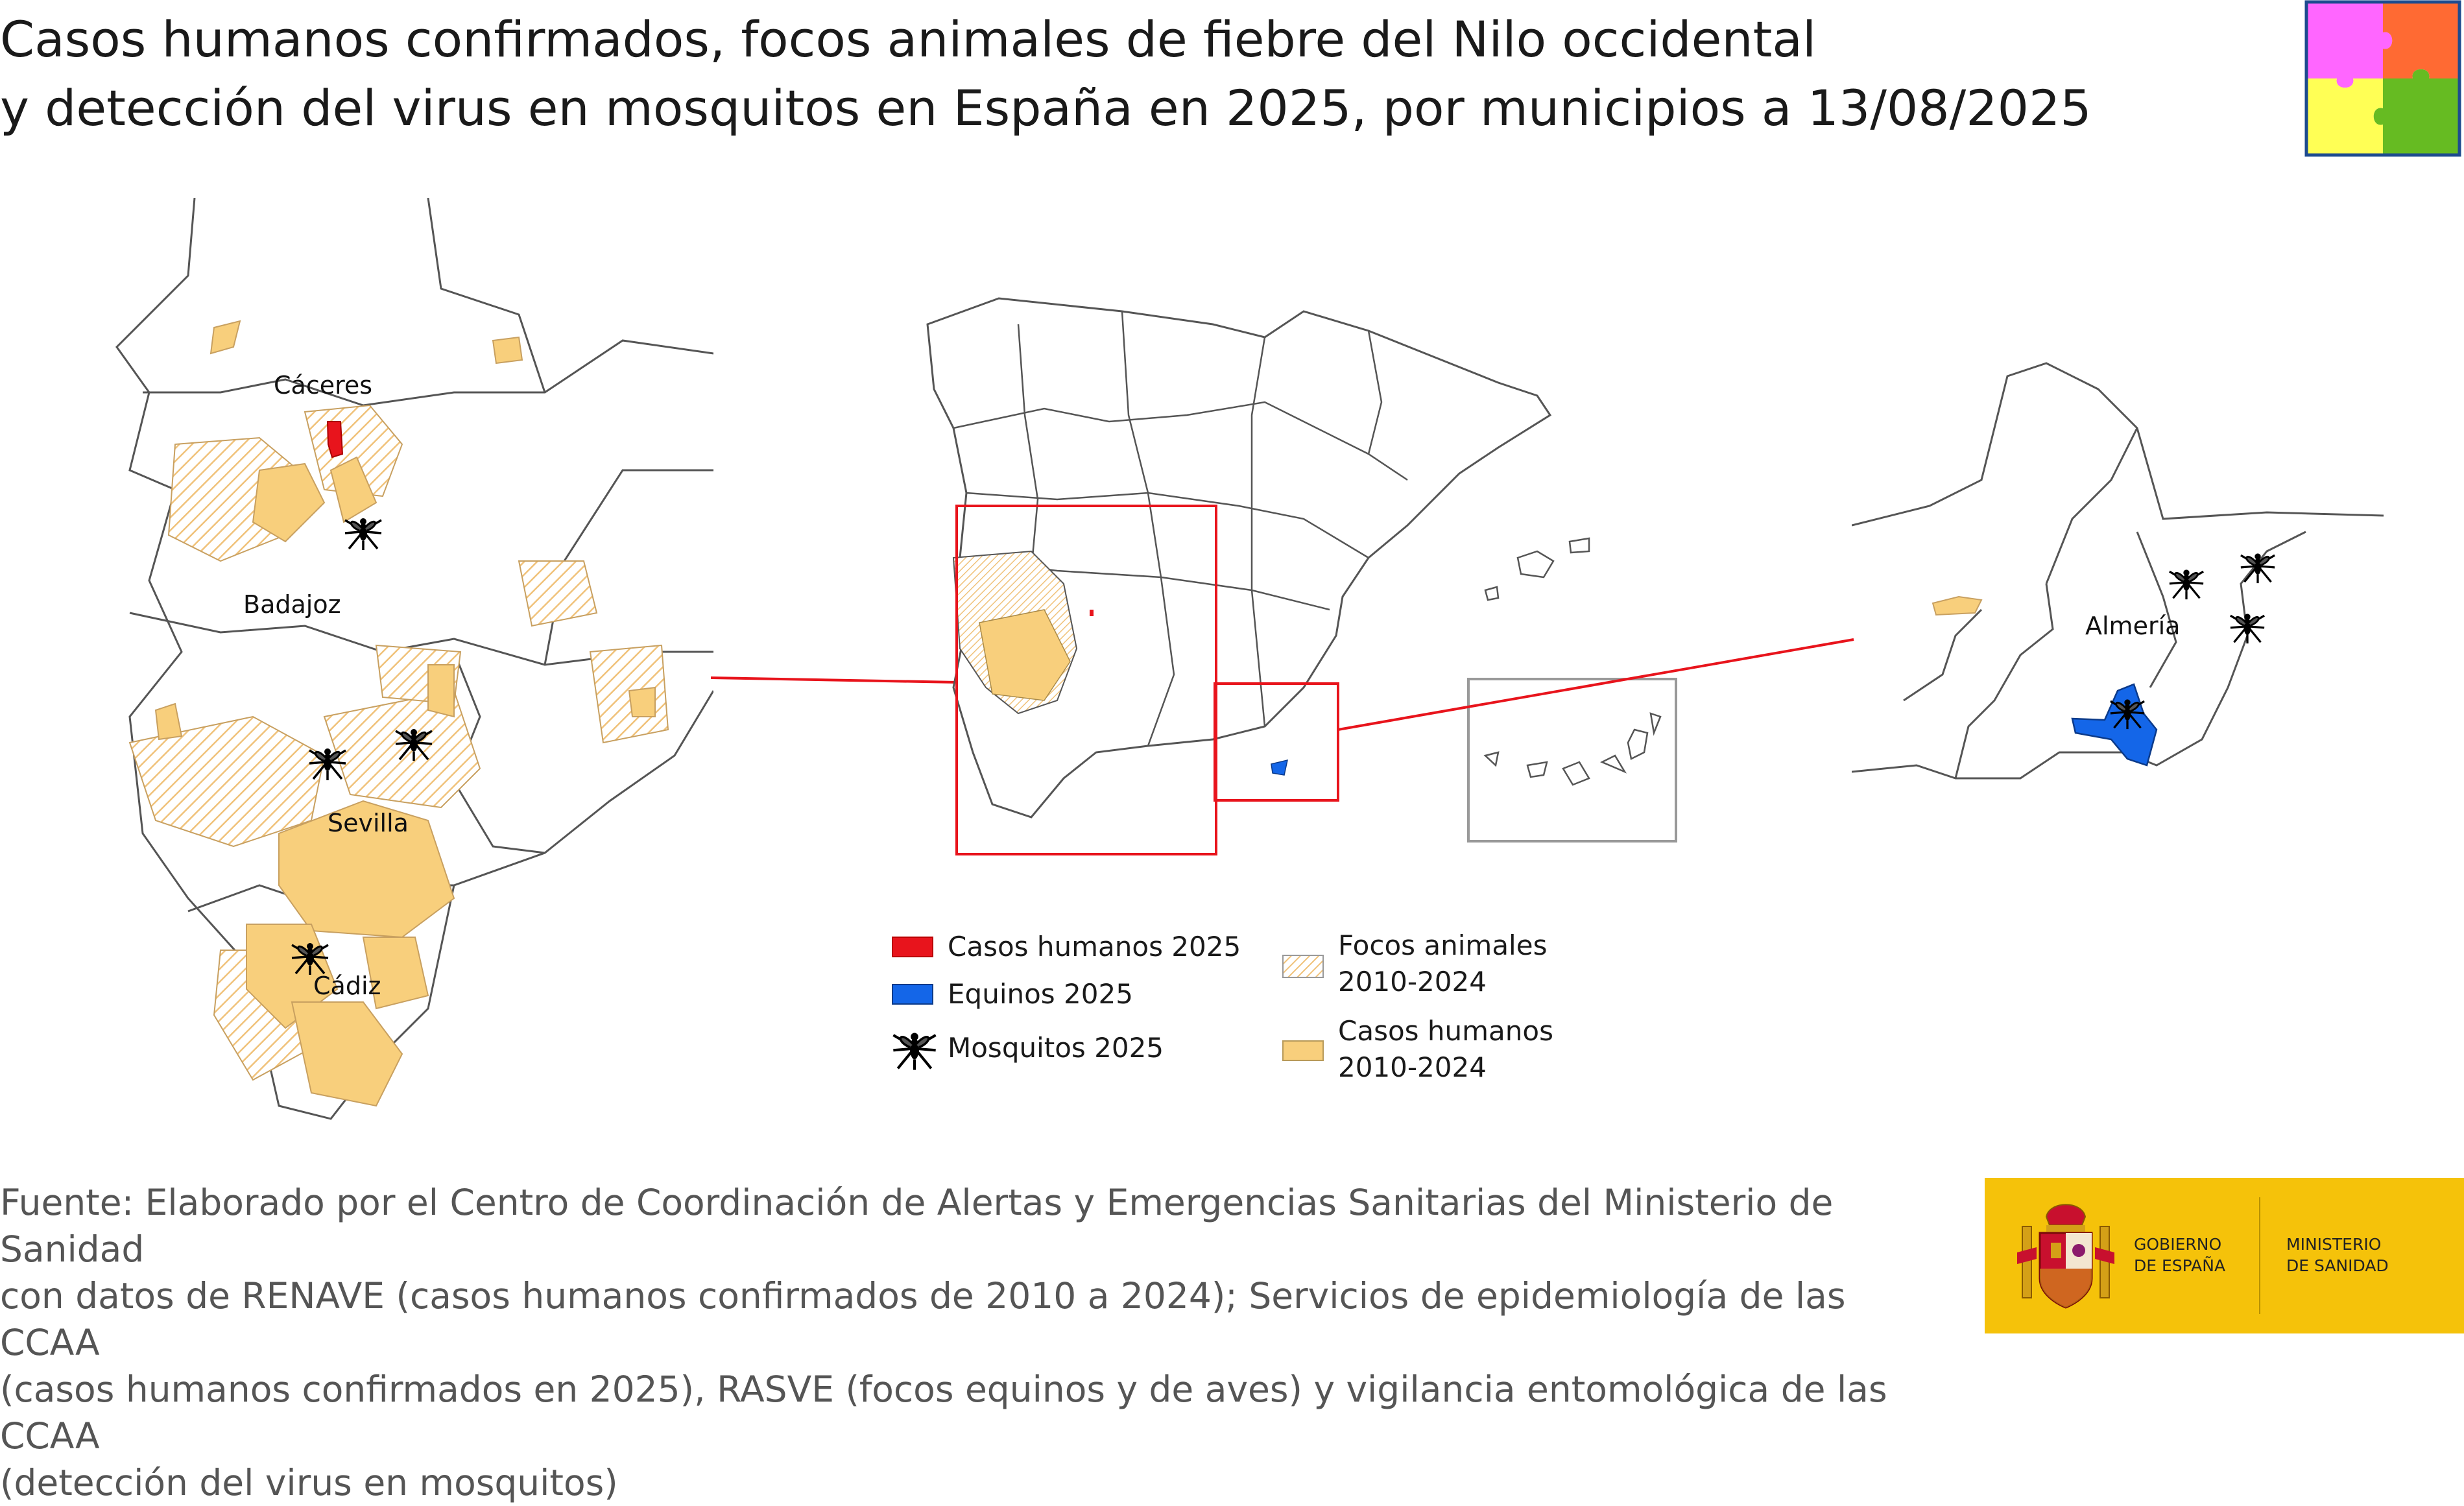 Image resolution: width=2464 pixels, height=1506 pixels. Describe the element at coordinates (1056, 1048) in the screenshot. I see `legend-label-mosquito-2025: Mosquitos 2025` at that location.